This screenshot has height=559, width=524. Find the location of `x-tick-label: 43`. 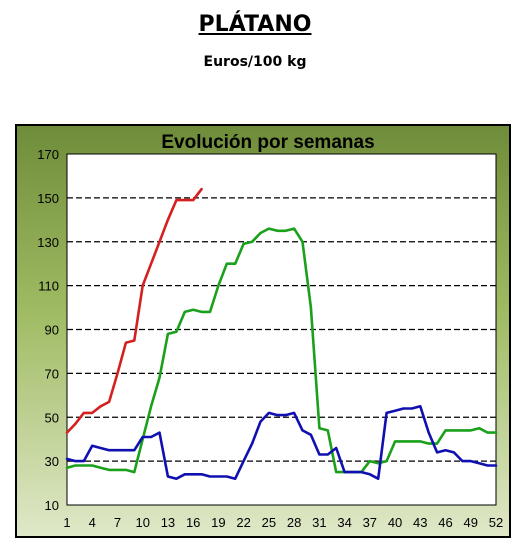

x-tick-label: 43 is located at coordinates (420, 522).